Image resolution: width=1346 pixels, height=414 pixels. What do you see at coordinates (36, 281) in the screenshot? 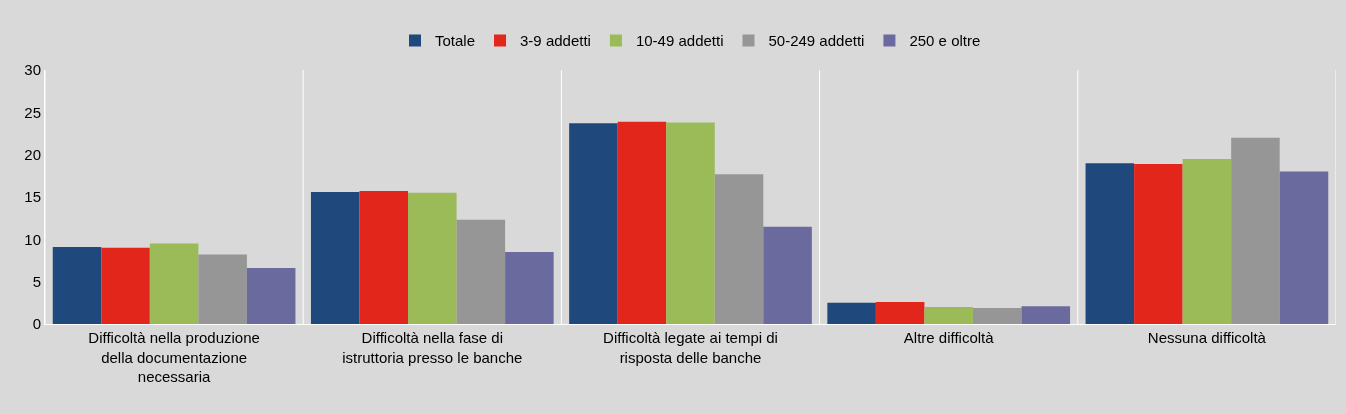
I see `y-tick-label: 5` at bounding box center [36, 281].